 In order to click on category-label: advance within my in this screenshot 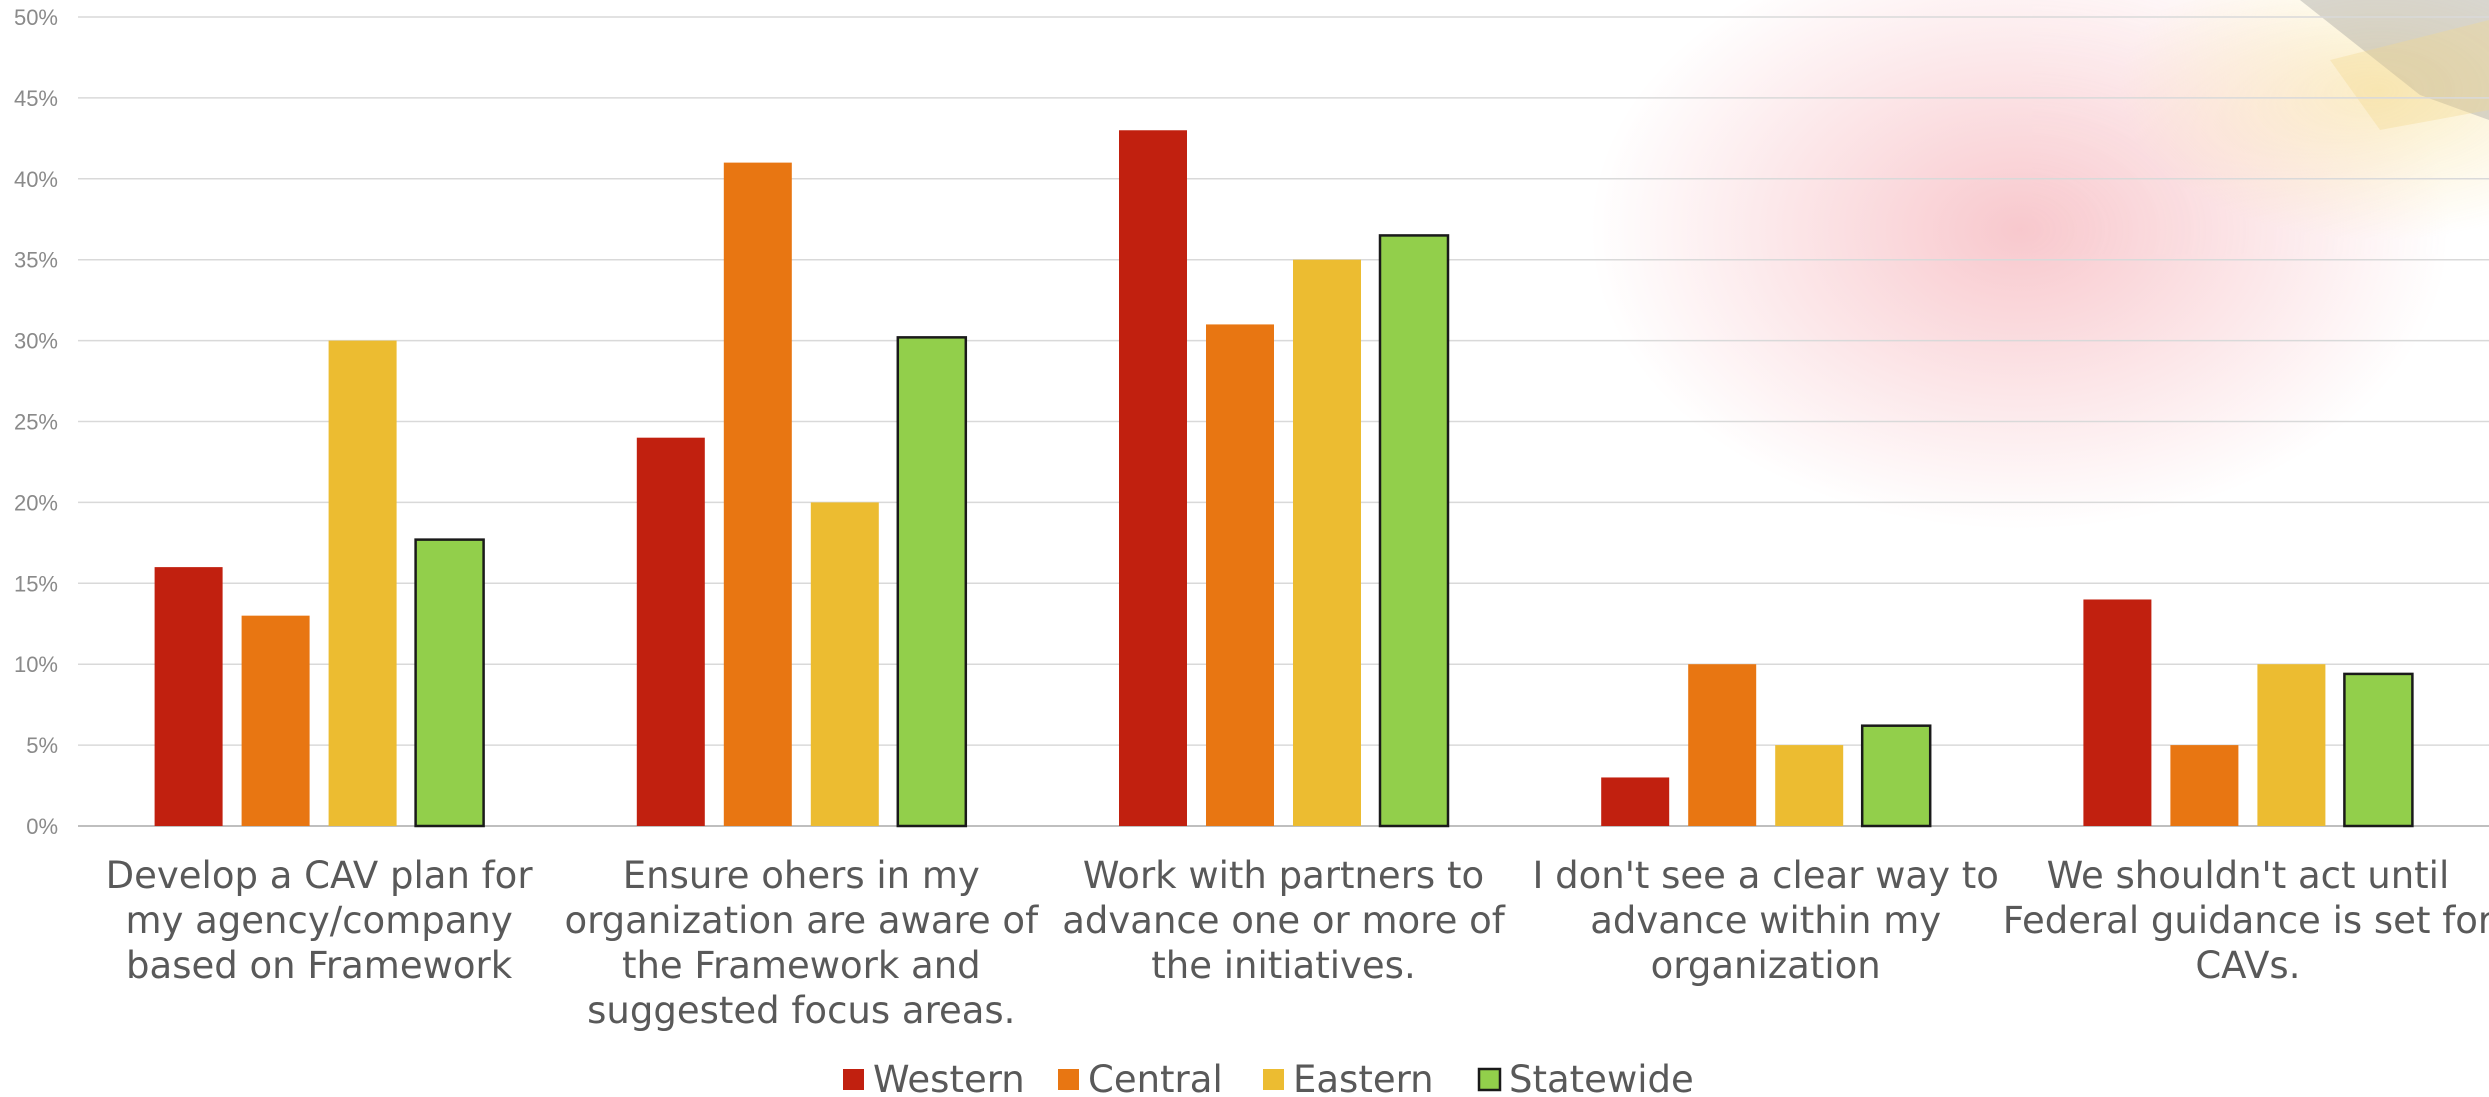, I will do `click(1765, 920)`.